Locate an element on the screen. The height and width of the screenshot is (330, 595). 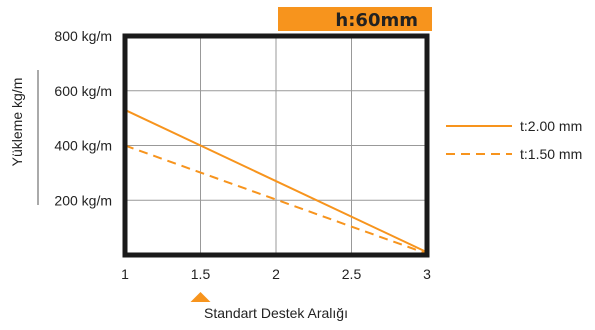
x-tick-label: 1.5 is located at coordinates (201, 274).